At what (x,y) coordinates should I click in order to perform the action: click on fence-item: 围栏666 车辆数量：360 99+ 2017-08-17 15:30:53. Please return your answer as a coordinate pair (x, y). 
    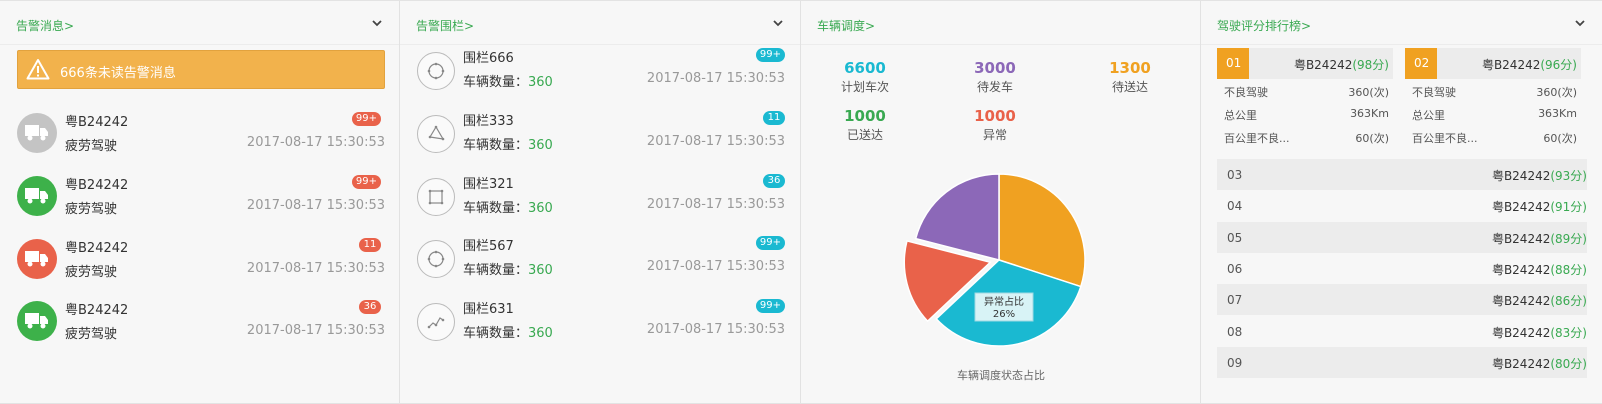
    Looking at the image, I should click on (601, 73).